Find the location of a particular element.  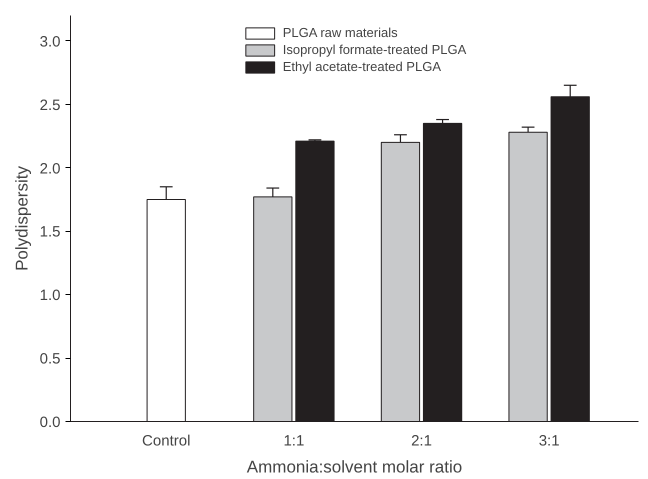

y-axis-title: Polydispersity is located at coordinates (22, 218).